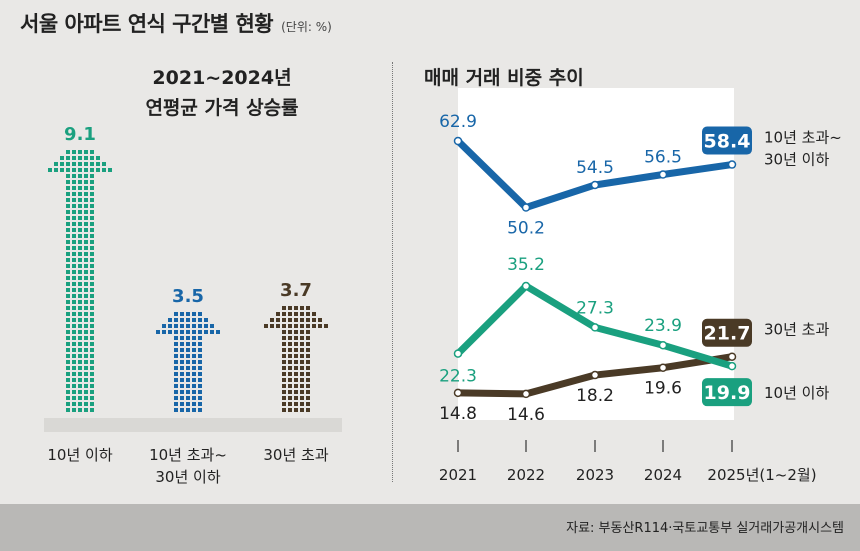  I want to click on series-name-label: 10년 이하, so click(796, 393).